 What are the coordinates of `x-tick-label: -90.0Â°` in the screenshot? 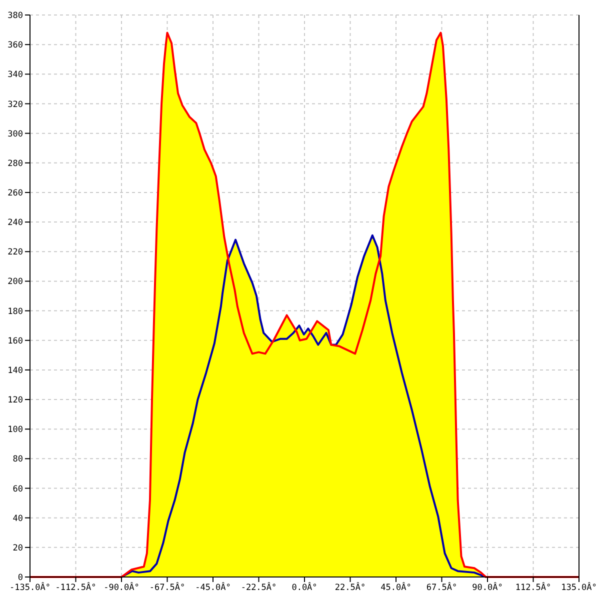 It's located at (122, 588).